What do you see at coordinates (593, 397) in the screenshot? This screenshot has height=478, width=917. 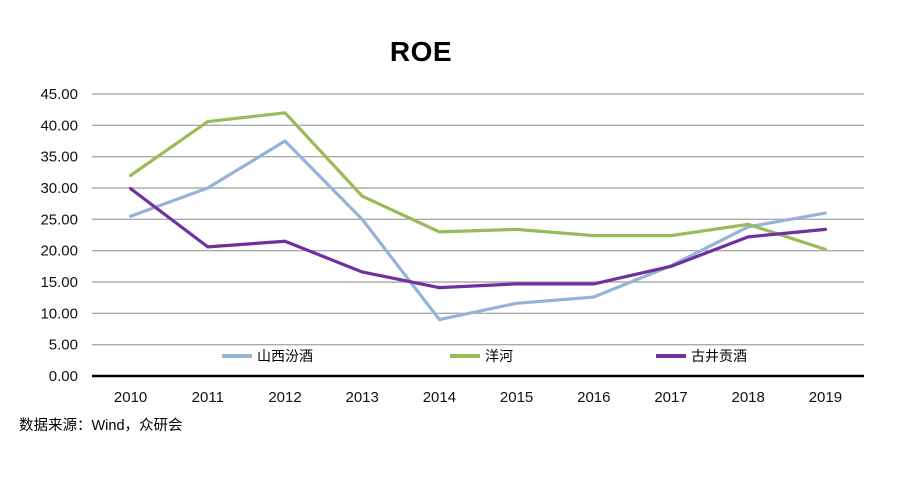 I see `x-tick-label: 2016` at bounding box center [593, 397].